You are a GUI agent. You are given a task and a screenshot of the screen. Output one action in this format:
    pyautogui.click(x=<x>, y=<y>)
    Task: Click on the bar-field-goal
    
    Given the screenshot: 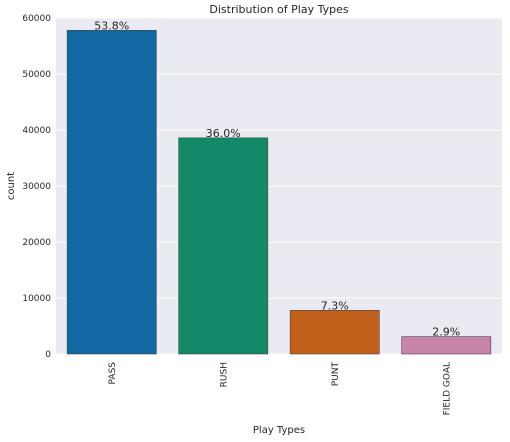 What is the action you would take?
    pyautogui.click(x=446, y=345)
    